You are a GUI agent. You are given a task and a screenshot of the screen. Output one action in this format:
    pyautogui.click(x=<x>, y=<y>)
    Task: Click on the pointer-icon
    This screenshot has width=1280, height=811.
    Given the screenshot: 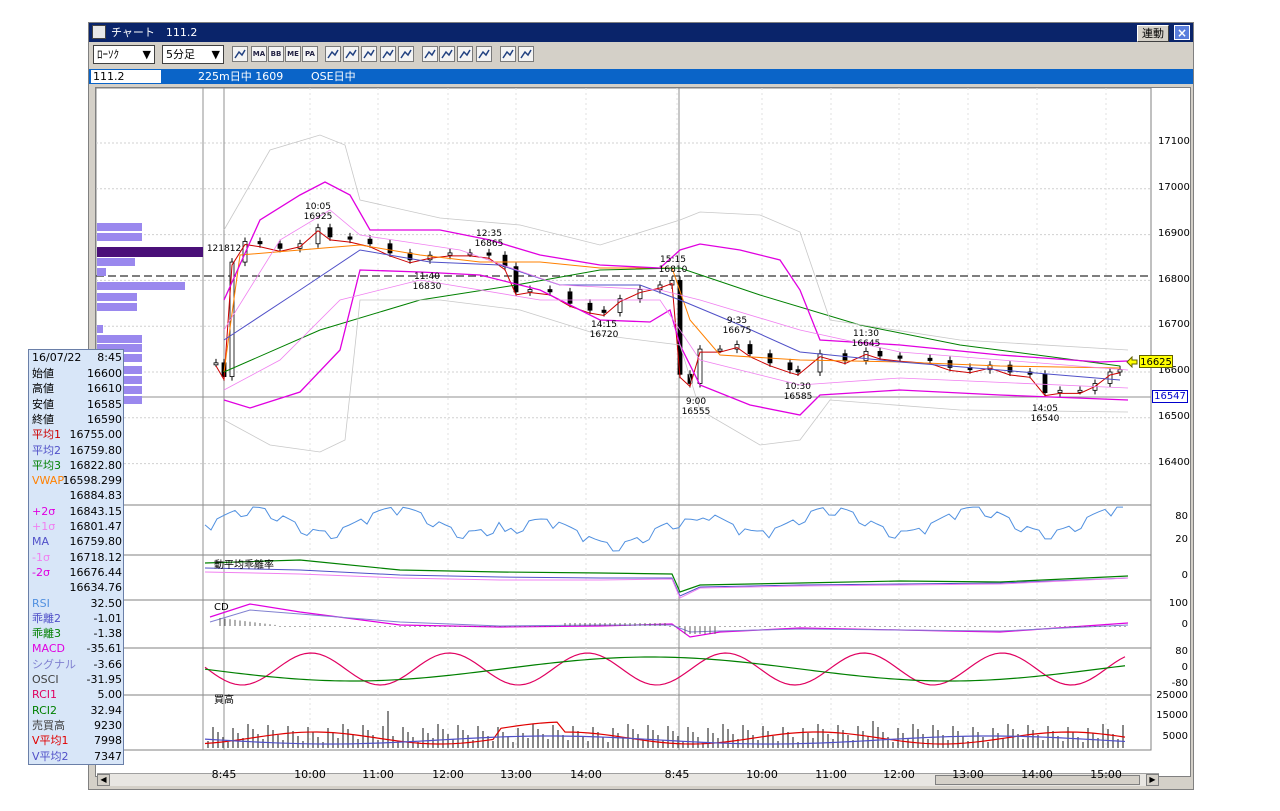 What is the action you would take?
    pyautogui.click(x=465, y=54)
    